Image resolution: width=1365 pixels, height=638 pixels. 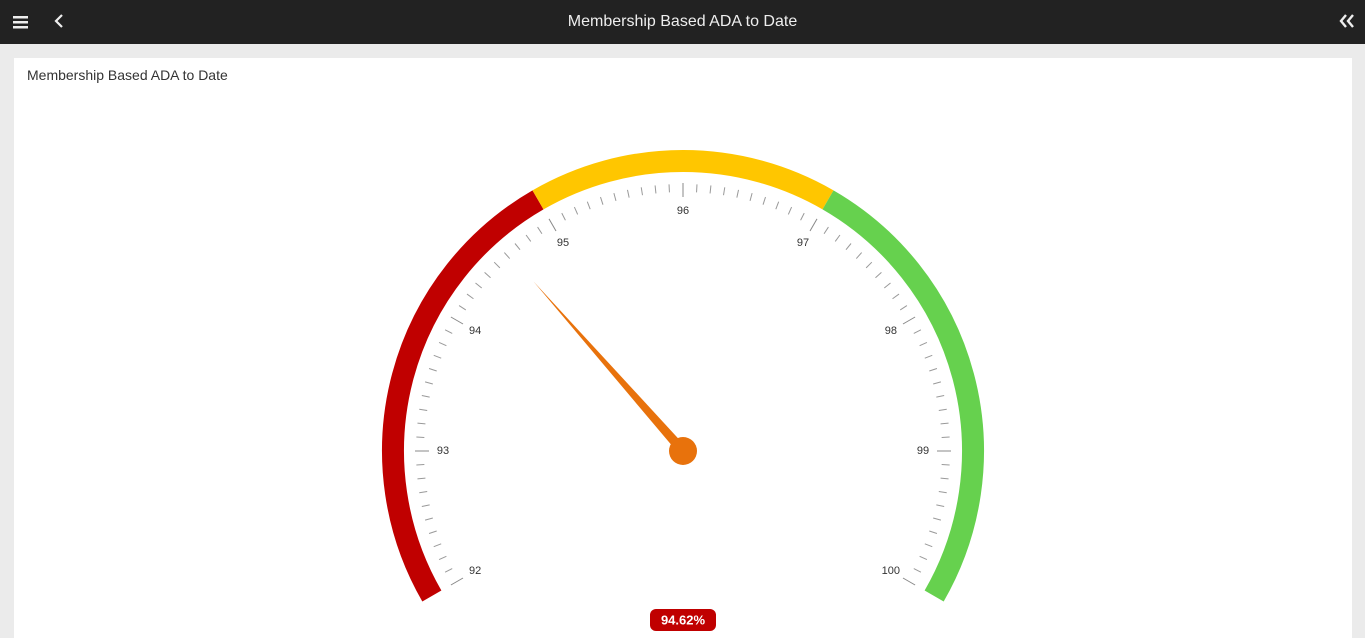 What do you see at coordinates (475, 331) in the screenshot?
I see `tick-label: 94` at bounding box center [475, 331].